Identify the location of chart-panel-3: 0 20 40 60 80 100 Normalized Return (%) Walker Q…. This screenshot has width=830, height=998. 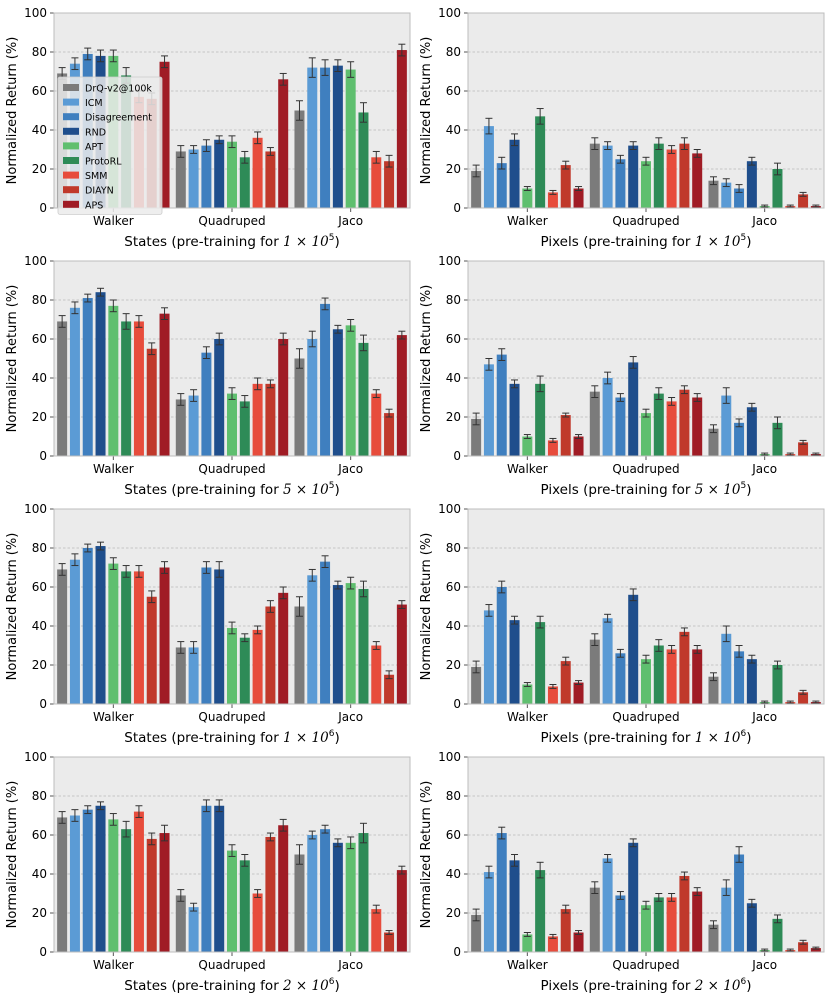
(208, 376).